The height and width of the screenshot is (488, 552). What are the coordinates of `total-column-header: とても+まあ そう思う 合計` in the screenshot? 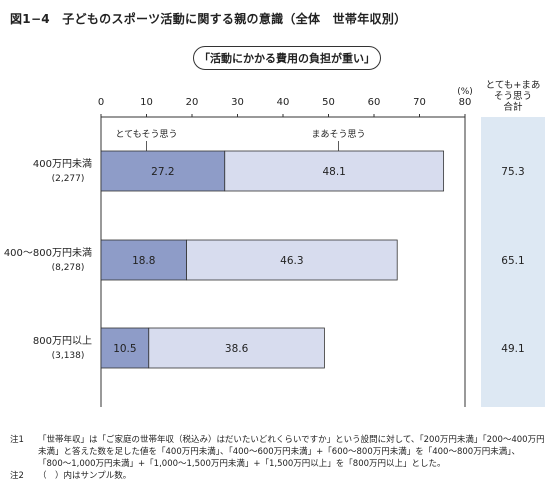 It's located at (513, 96).